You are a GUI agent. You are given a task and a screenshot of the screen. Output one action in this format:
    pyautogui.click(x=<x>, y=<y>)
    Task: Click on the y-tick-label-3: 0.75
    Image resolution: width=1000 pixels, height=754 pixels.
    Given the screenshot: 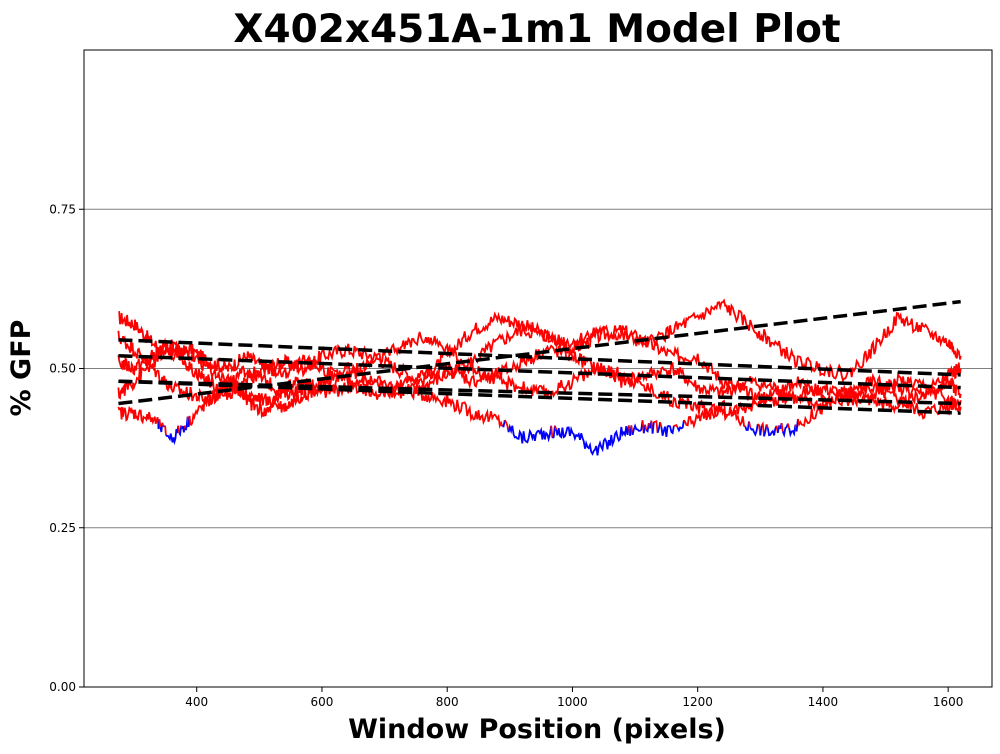 What is the action you would take?
    pyautogui.click(x=62, y=209)
    